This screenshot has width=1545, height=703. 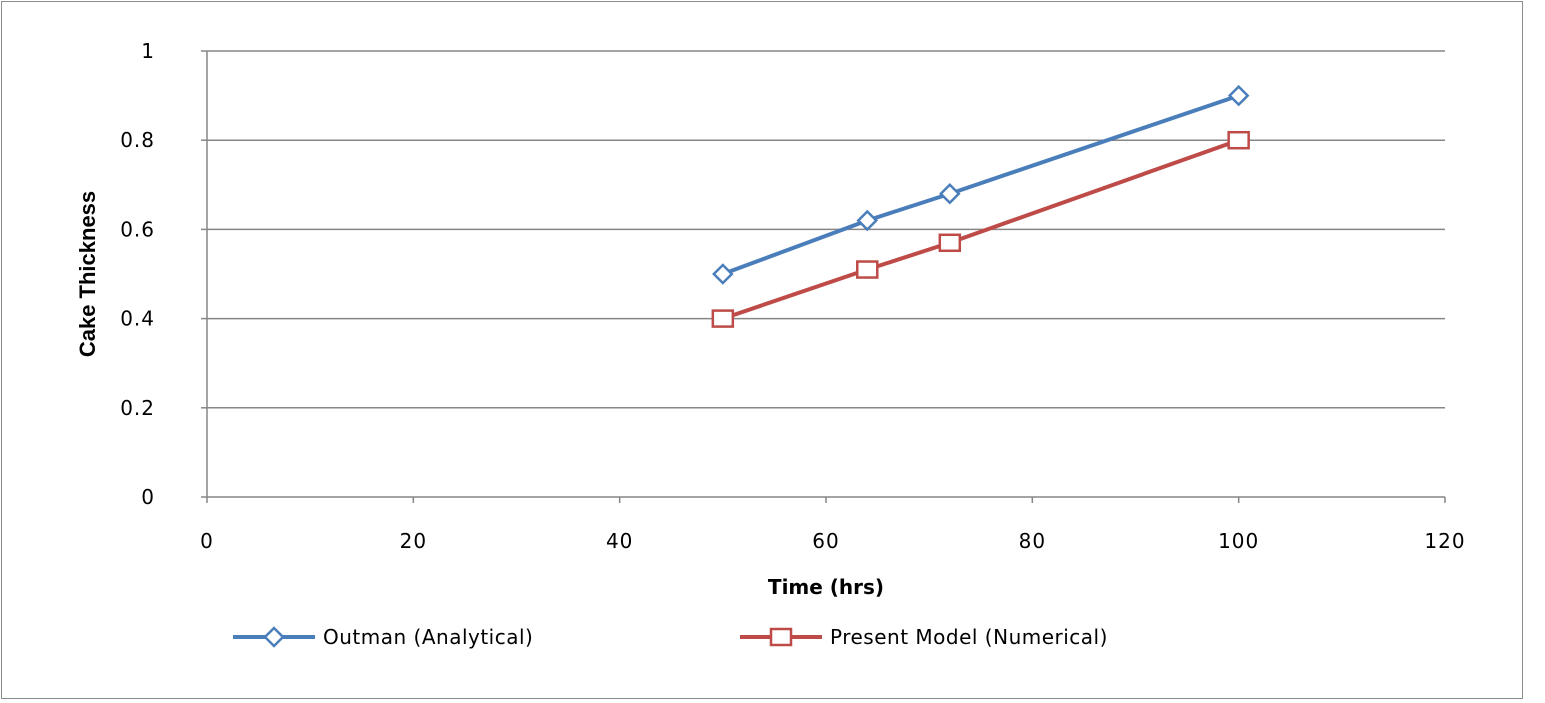 I want to click on y-tick-label: 0.8, so click(x=137, y=140).